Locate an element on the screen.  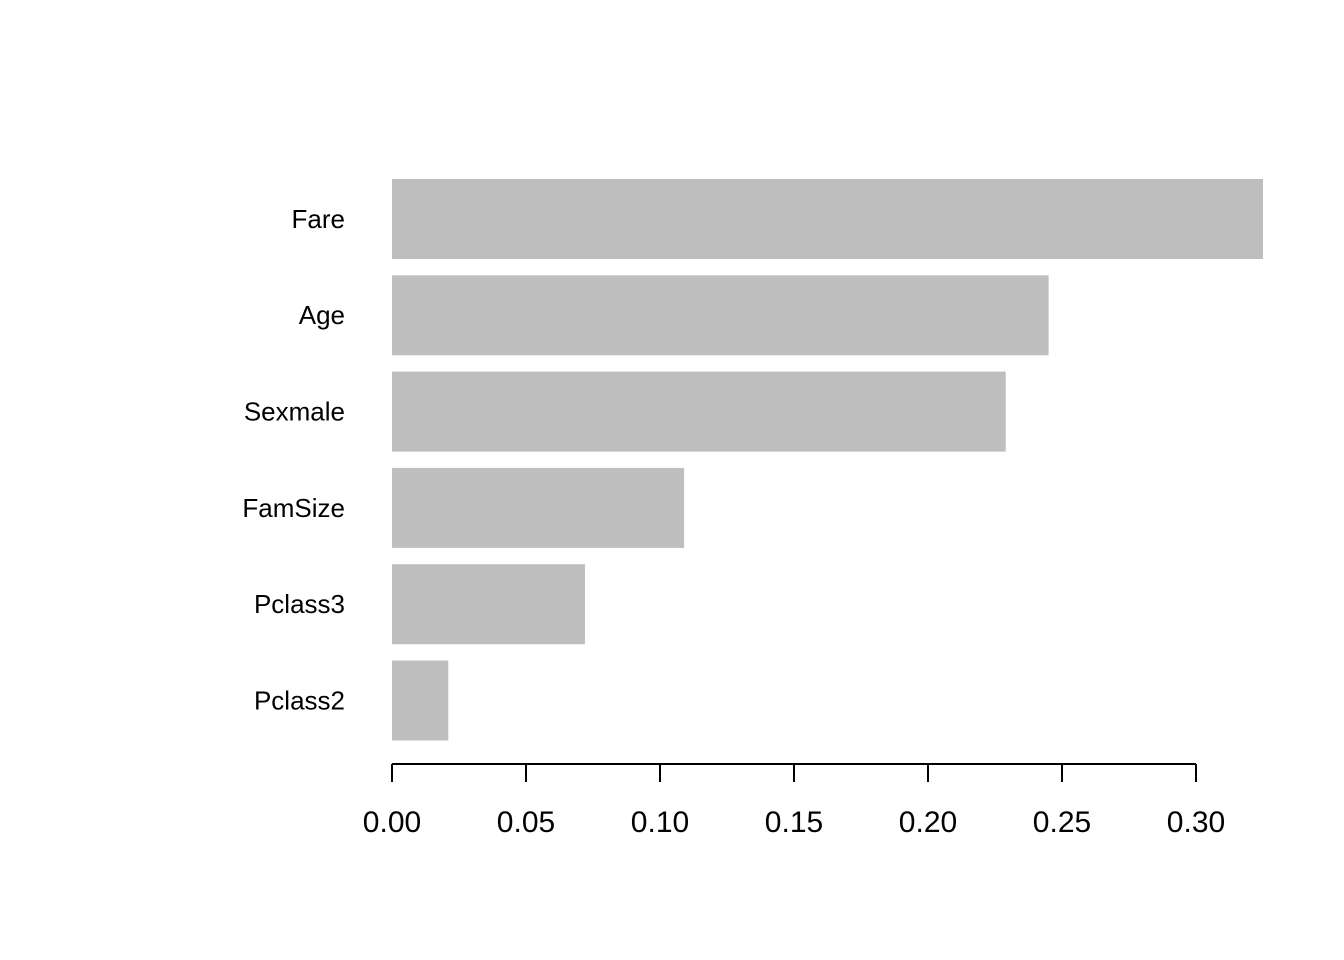
y-tick-label: Pclass2 is located at coordinates (299, 700).